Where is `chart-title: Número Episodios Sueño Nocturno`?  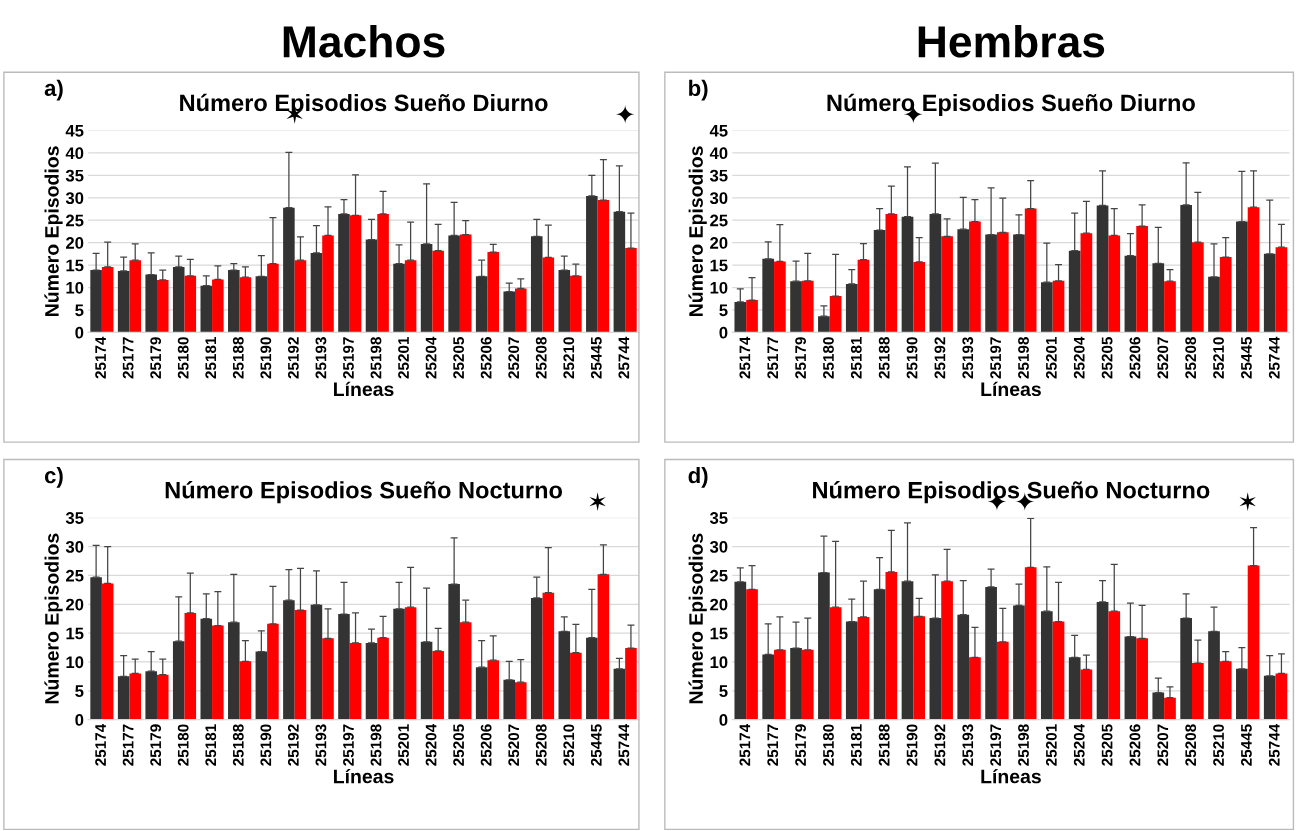
chart-title: Número Episodios Sueño Nocturno is located at coordinates (364, 492).